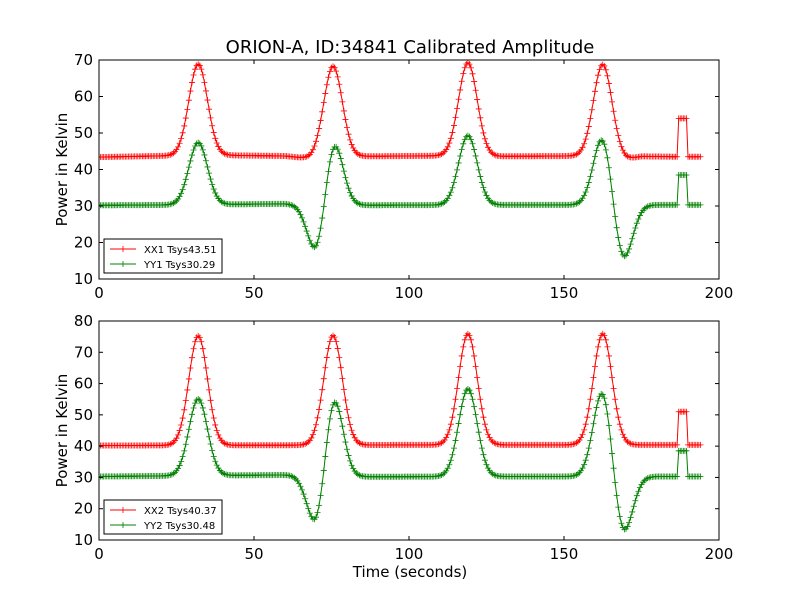 Image resolution: width=800 pixels, height=600 pixels. I want to click on x-tick-label: 150, so click(564, 293).